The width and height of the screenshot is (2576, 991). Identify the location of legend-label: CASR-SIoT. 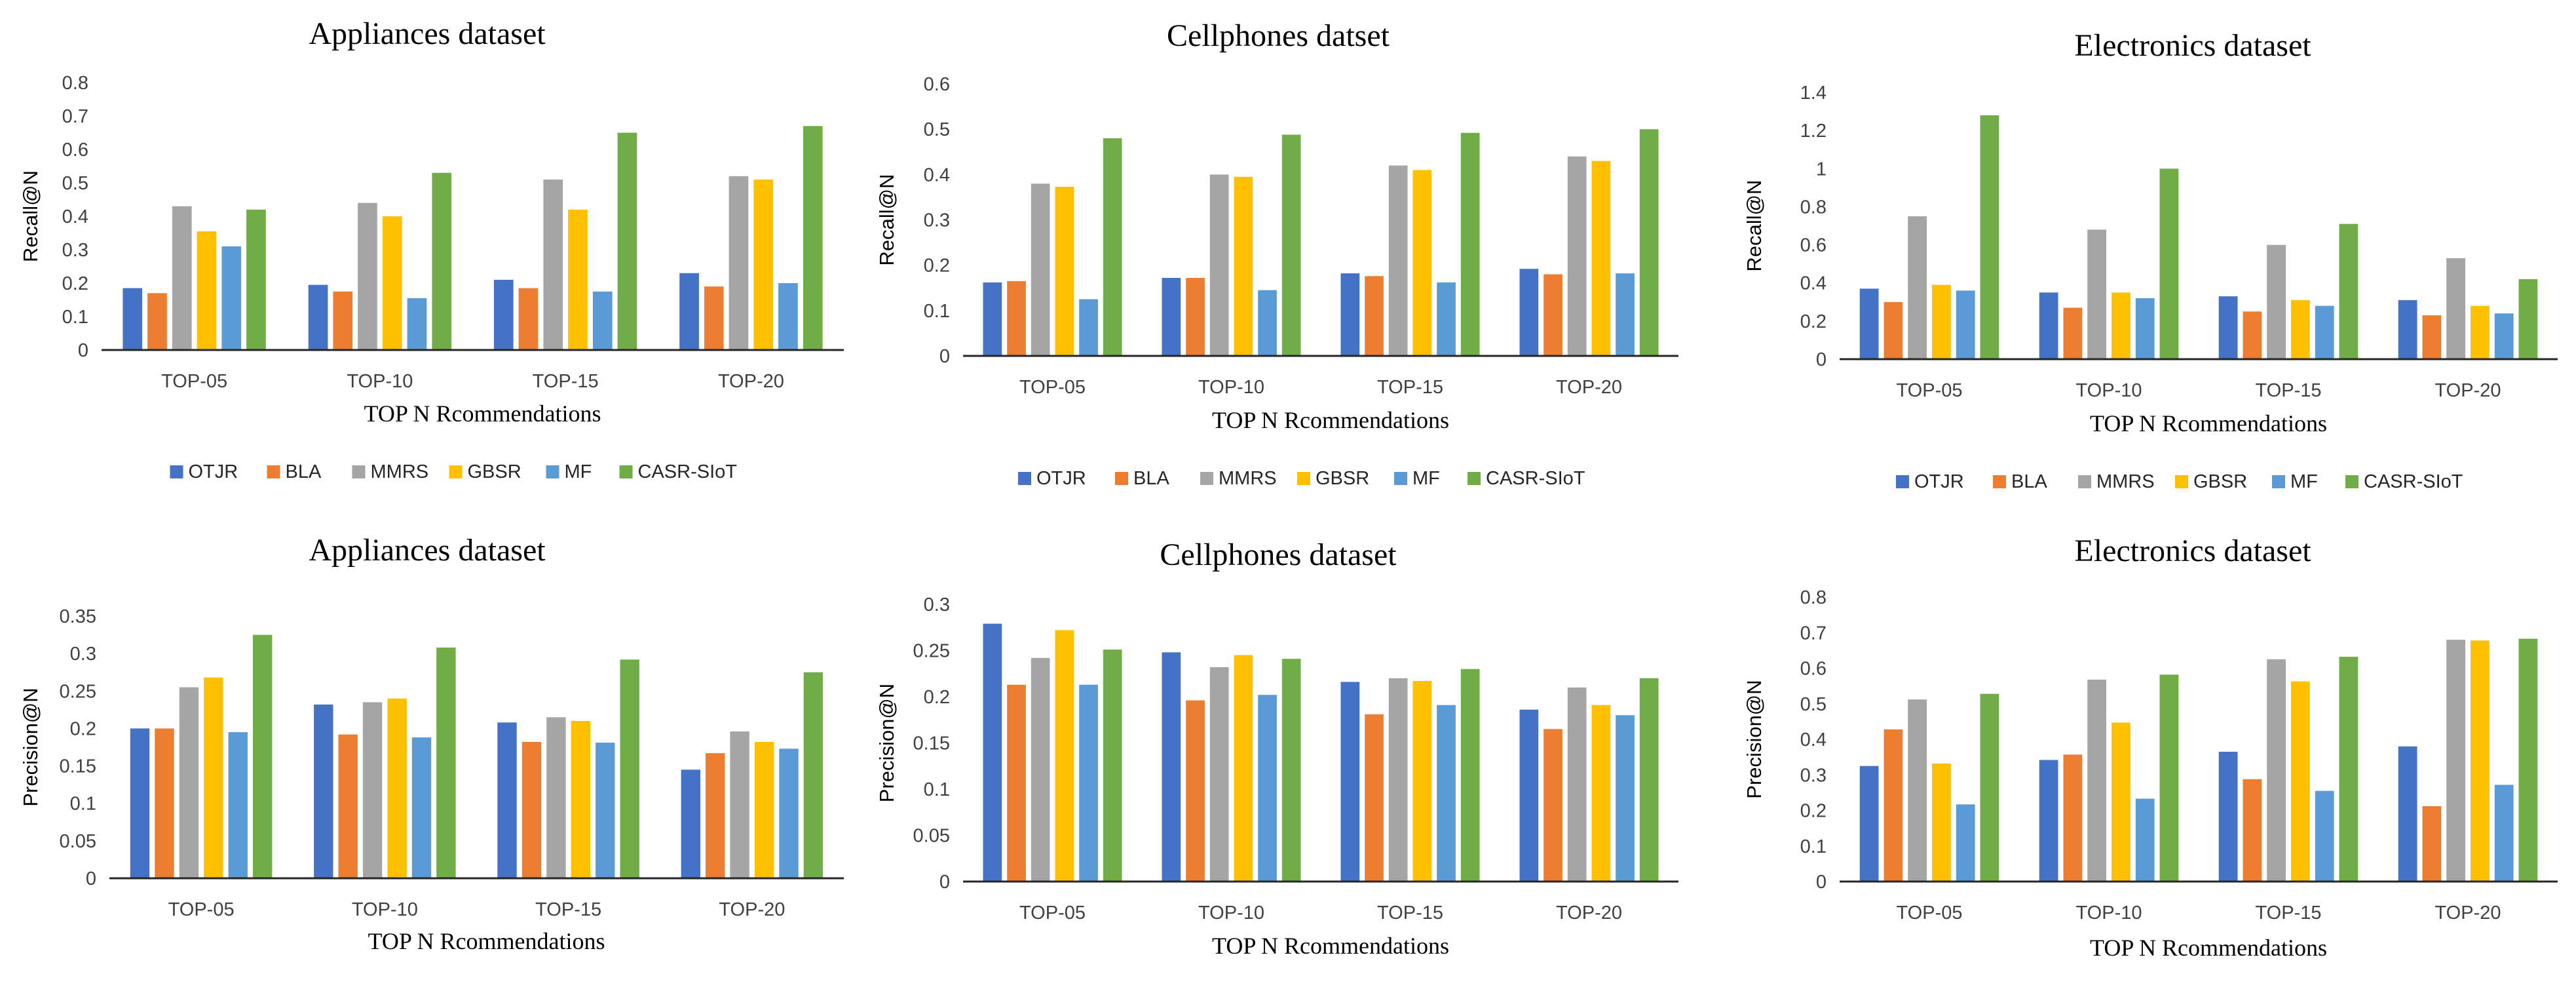
(688, 472).